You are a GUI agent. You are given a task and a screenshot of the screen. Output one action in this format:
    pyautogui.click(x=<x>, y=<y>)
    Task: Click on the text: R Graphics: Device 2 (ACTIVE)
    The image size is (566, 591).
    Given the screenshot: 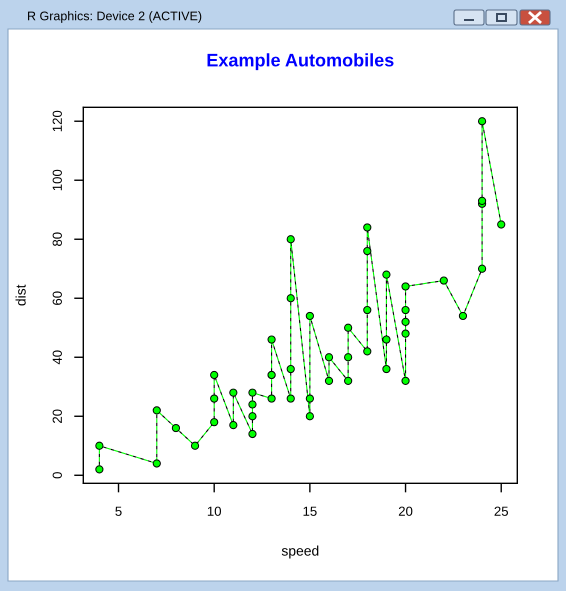 What is the action you would take?
    pyautogui.click(x=115, y=17)
    